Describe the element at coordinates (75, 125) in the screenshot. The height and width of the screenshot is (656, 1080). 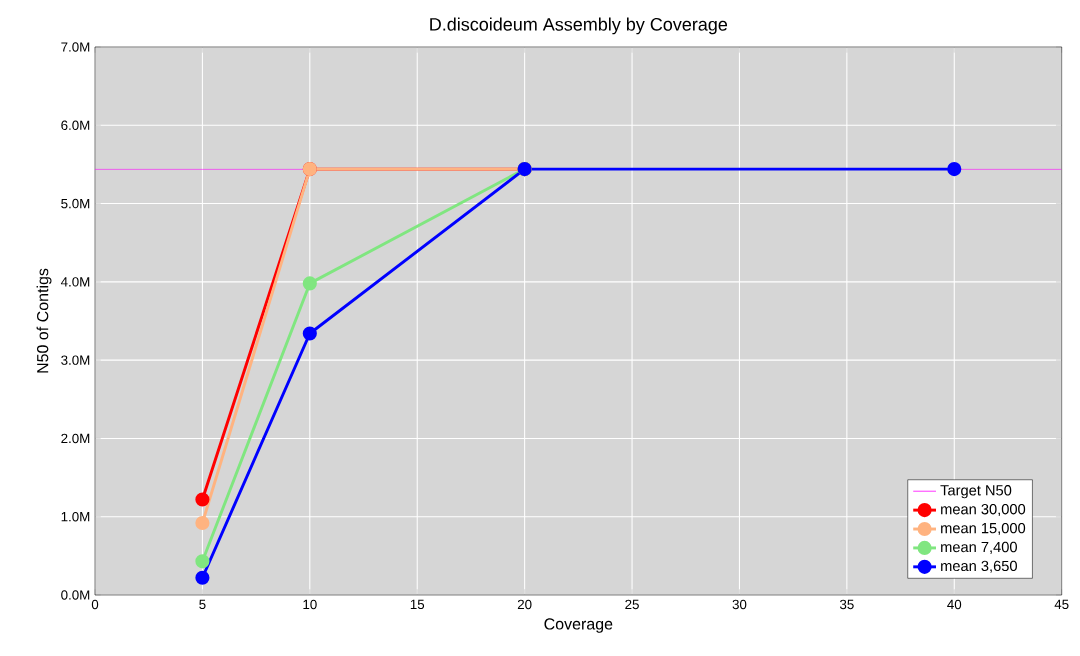
I see `y-tick-label: 6.0M` at that location.